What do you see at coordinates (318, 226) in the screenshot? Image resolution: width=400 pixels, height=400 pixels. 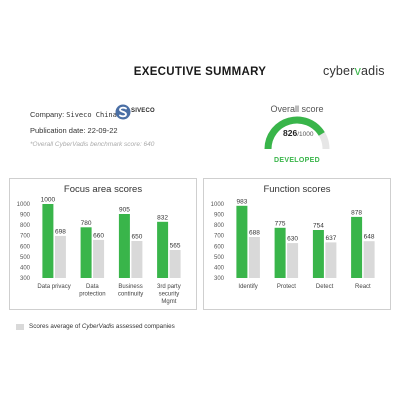 I see `bar-value-label: 754` at bounding box center [318, 226].